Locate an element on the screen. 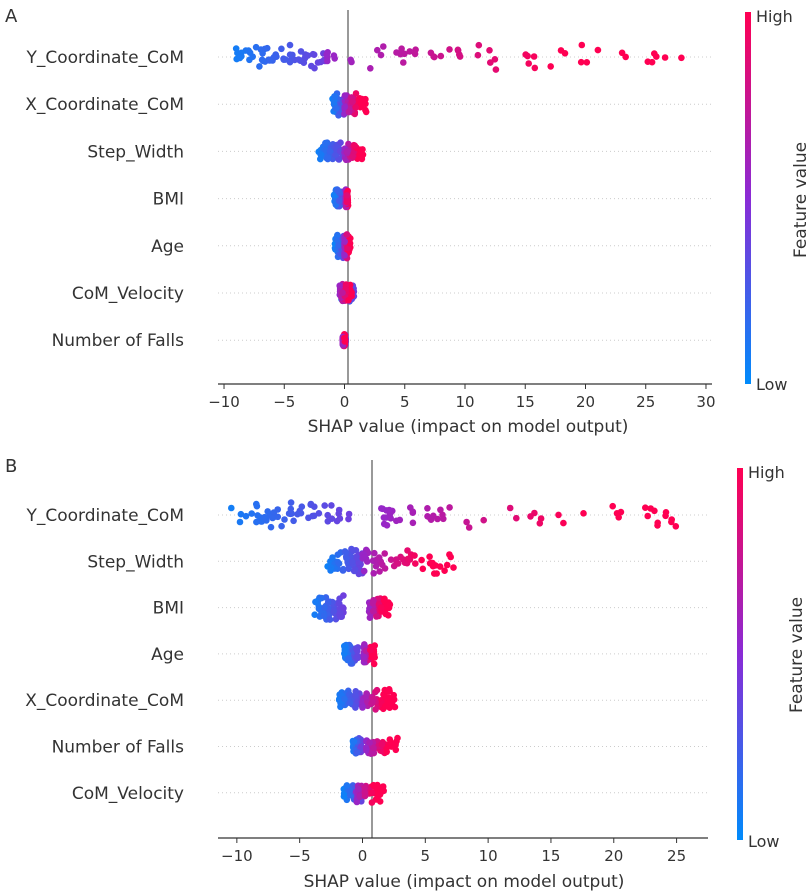 The image size is (810, 895). panel-a-colorbar-high-label: High is located at coordinates (774, 16).